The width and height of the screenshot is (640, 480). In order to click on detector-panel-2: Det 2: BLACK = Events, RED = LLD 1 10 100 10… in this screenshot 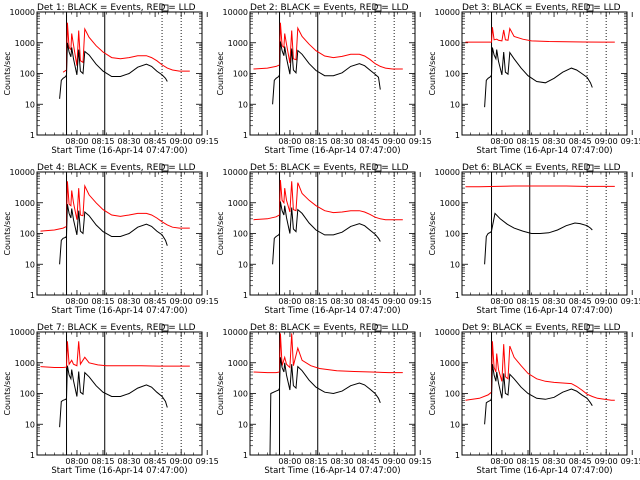, I will do `click(324, 79)`.